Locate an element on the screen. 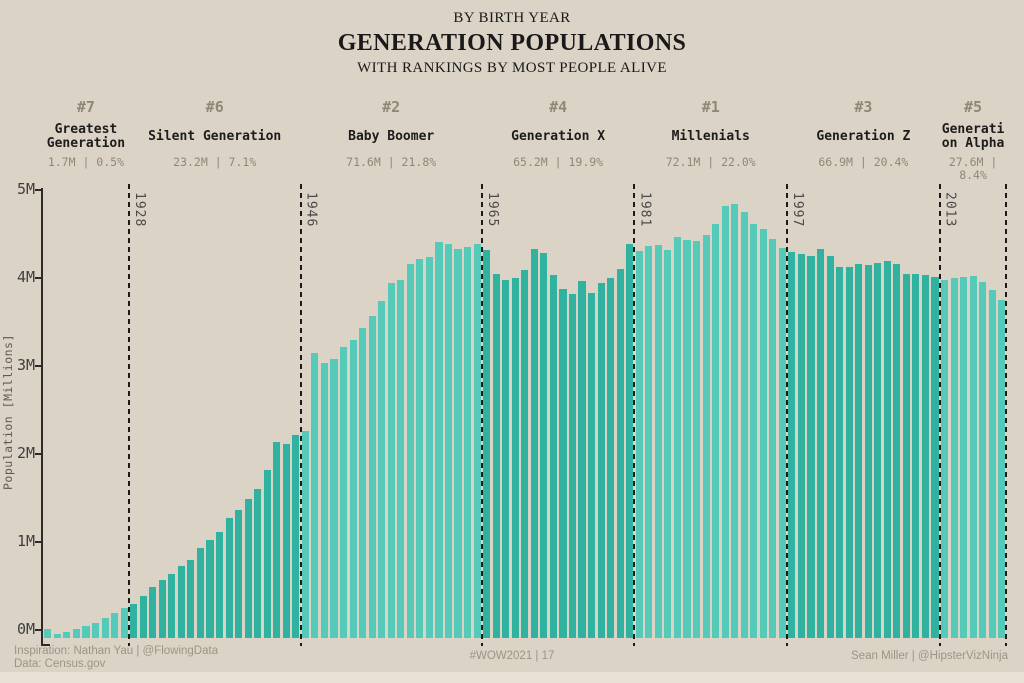 The image size is (1024, 683). bar-2012 is located at coordinates (935, 457).